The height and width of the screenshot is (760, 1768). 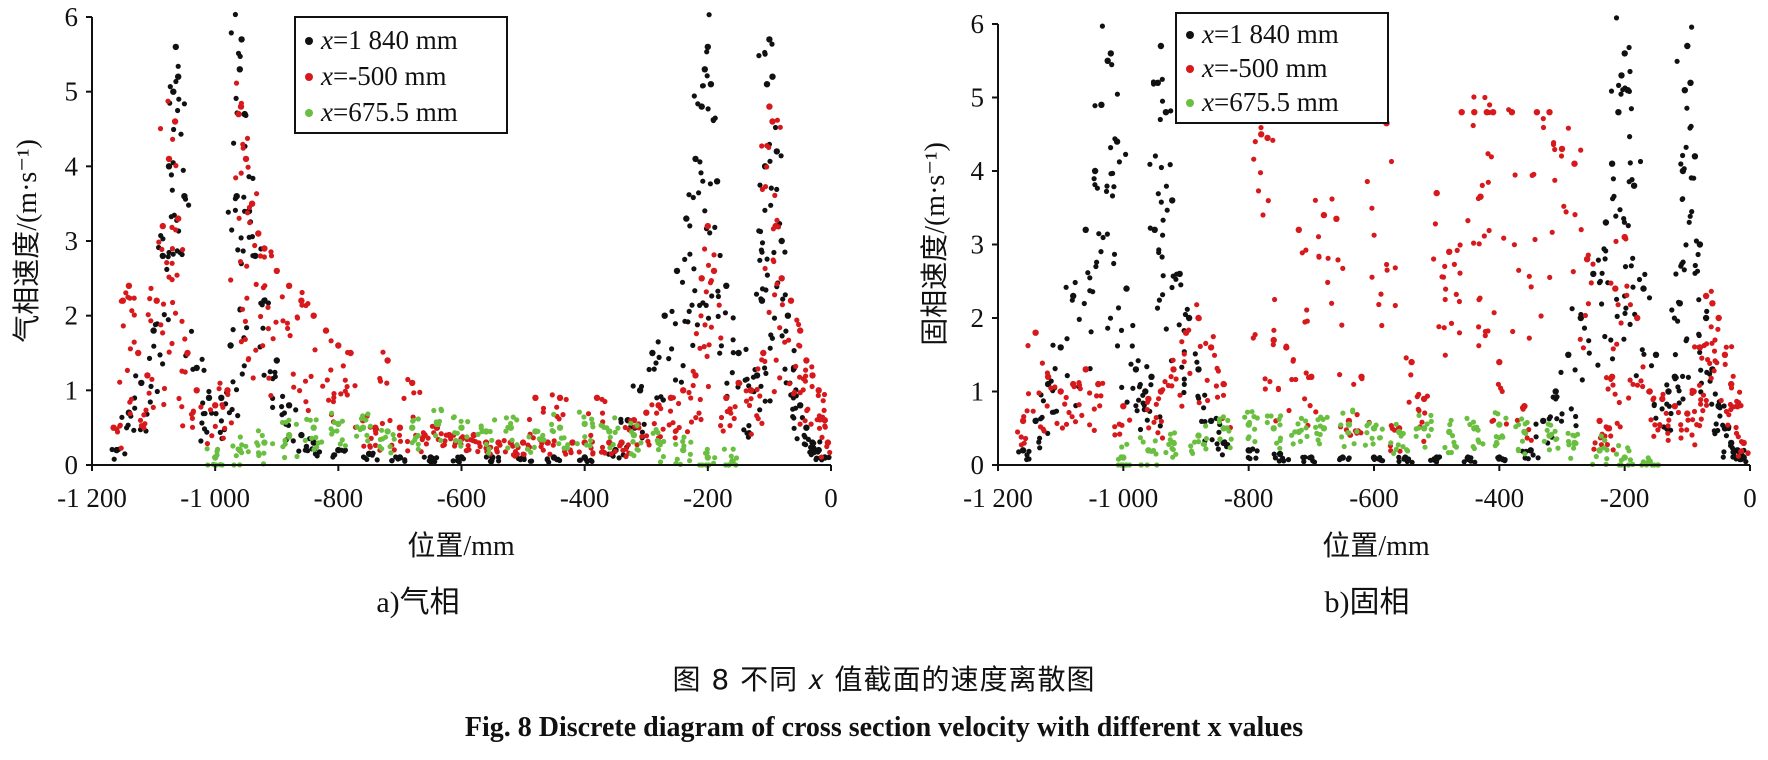 What do you see at coordinates (831, 498) in the screenshot?
I see `x-tick-label: 0` at bounding box center [831, 498].